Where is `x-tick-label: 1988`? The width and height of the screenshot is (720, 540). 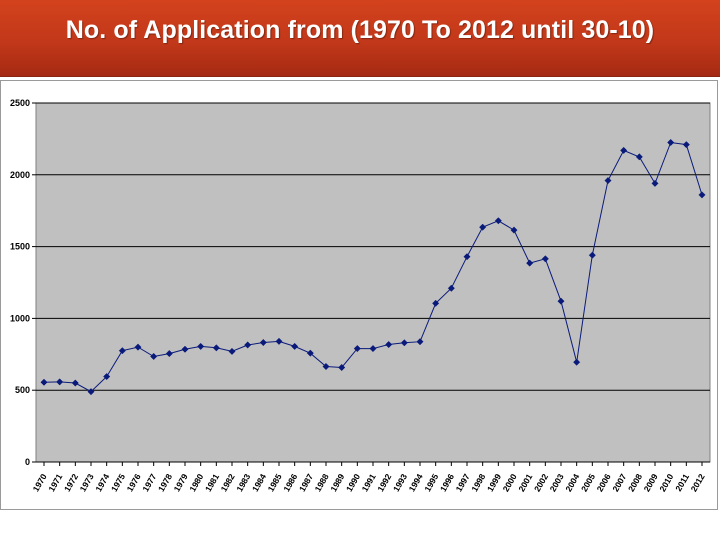
x-tick-label: 1988 is located at coordinates (322, 483).